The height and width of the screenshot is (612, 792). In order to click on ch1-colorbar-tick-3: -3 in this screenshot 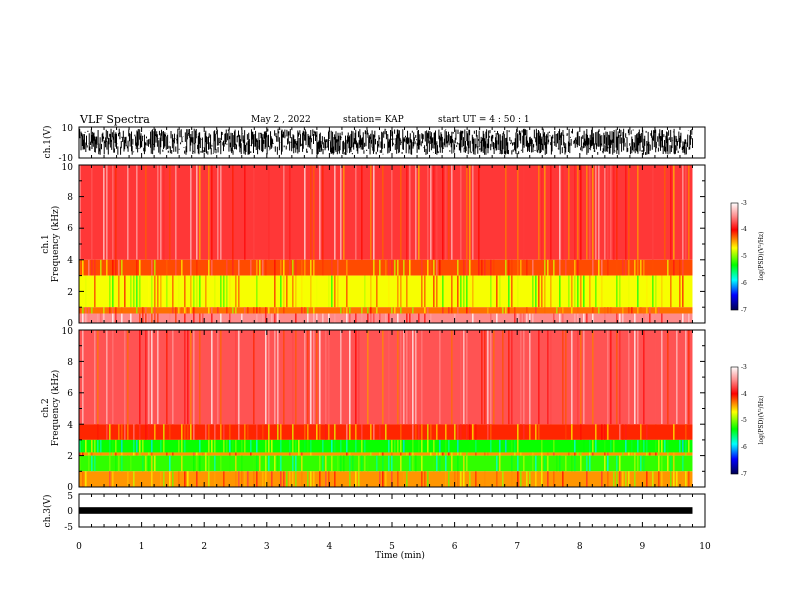, I will do `click(744, 203)`.